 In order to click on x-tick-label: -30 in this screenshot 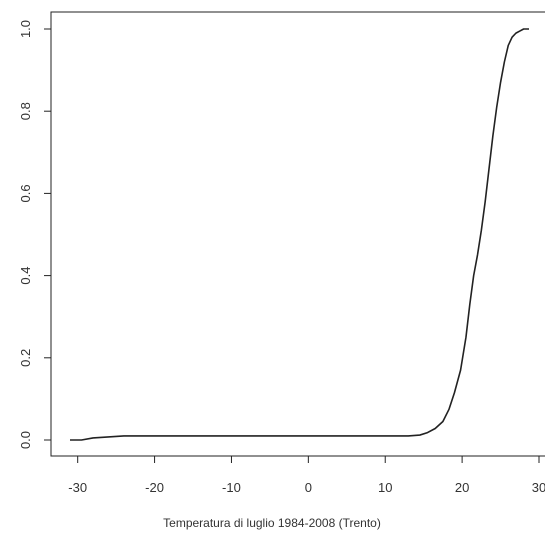, I will do `click(77, 487)`.